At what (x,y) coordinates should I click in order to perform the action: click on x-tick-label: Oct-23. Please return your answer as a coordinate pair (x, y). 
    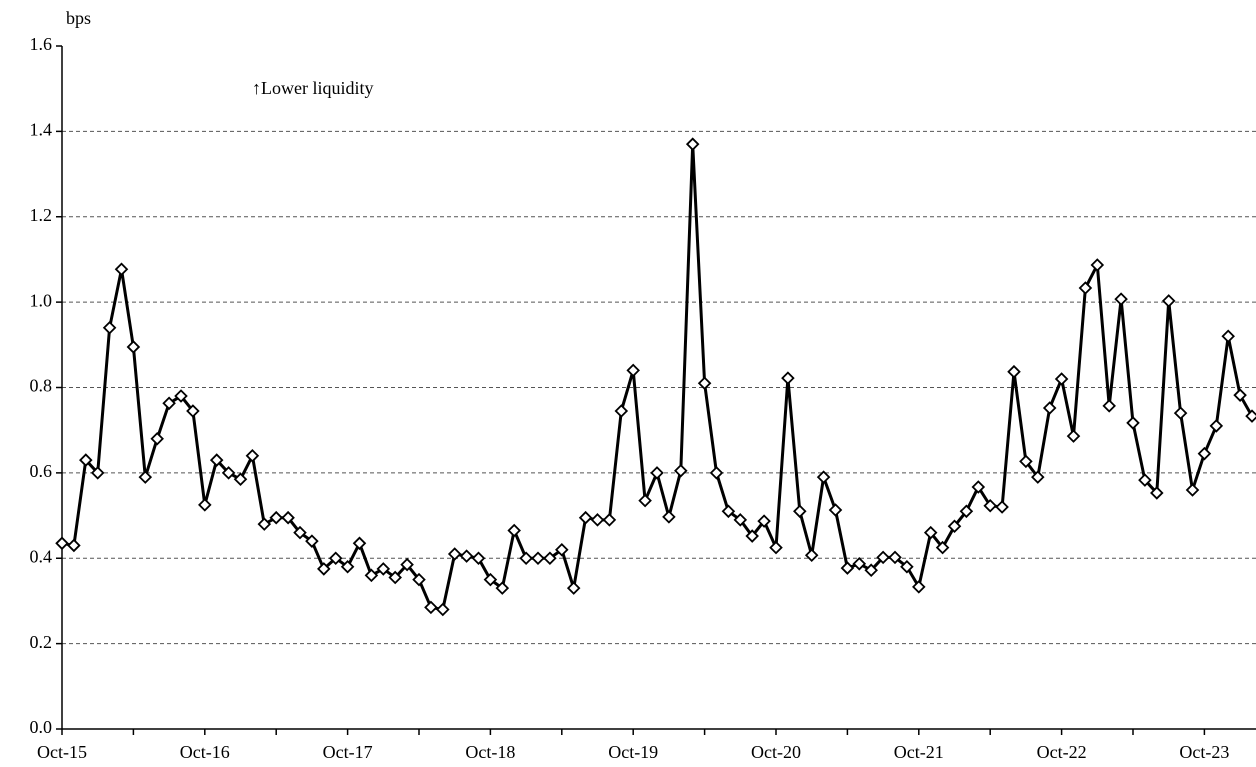
    Looking at the image, I should click on (1204, 752).